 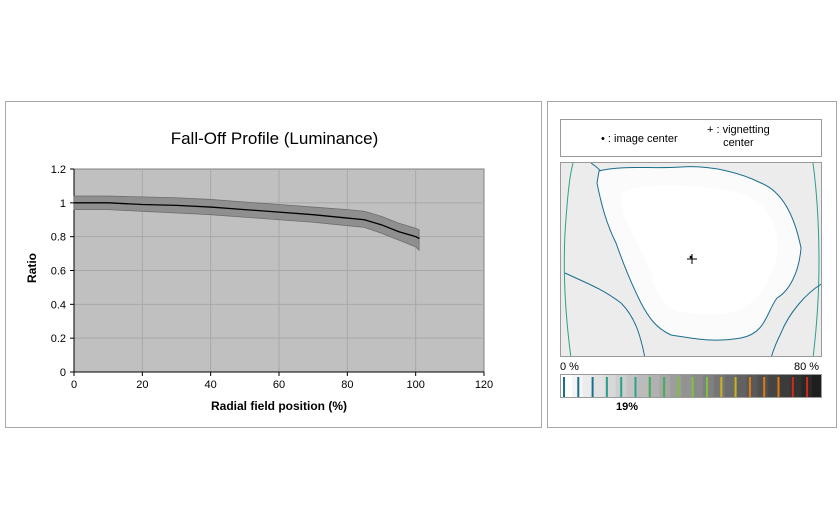 What do you see at coordinates (807, 367) in the screenshot?
I see `scale-max-label: 80 %` at bounding box center [807, 367].